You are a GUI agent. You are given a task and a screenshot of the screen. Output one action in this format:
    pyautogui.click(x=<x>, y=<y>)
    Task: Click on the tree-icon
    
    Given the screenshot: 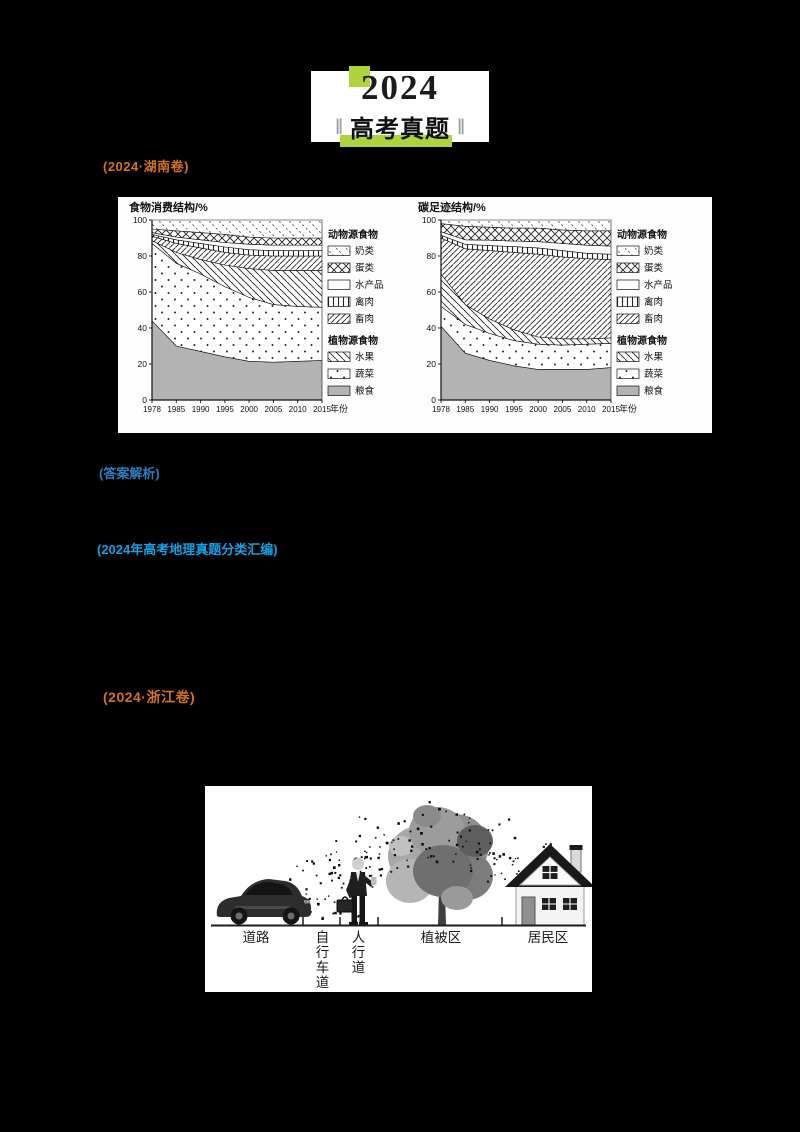 What is the action you would take?
    pyautogui.click(x=439, y=865)
    